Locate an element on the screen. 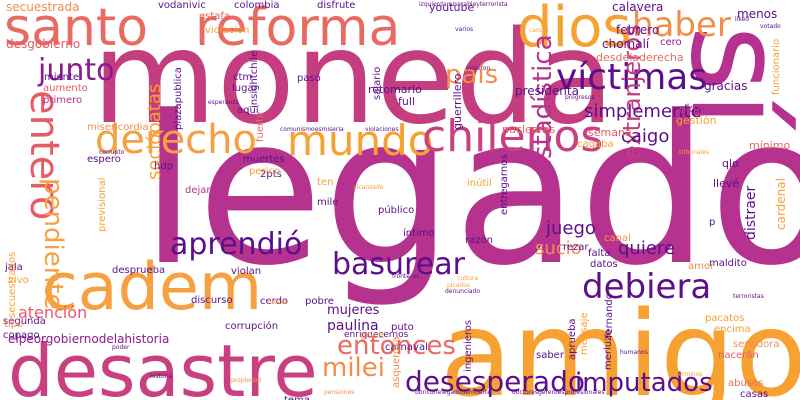 The height and width of the screenshot is (400, 800). word: saber is located at coordinates (550, 355).